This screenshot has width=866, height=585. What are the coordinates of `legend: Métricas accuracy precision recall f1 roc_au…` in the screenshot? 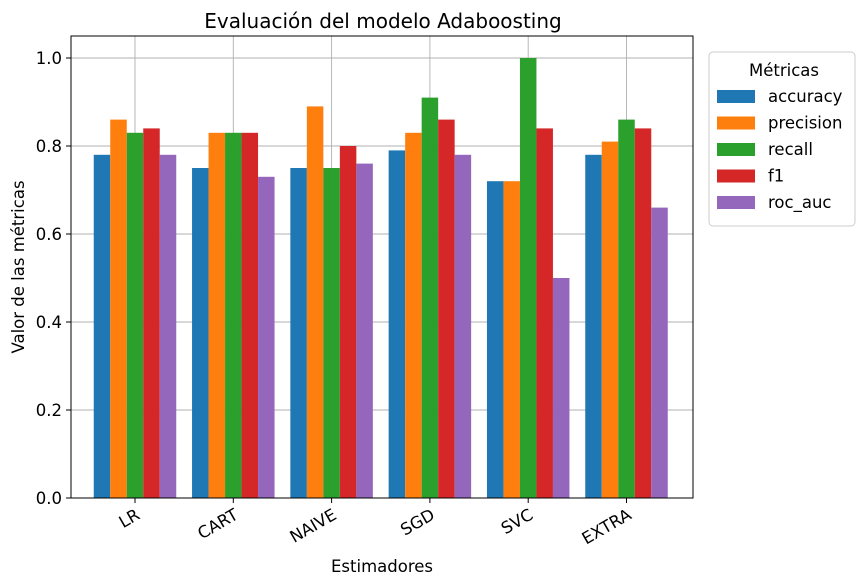 It's located at (782, 139).